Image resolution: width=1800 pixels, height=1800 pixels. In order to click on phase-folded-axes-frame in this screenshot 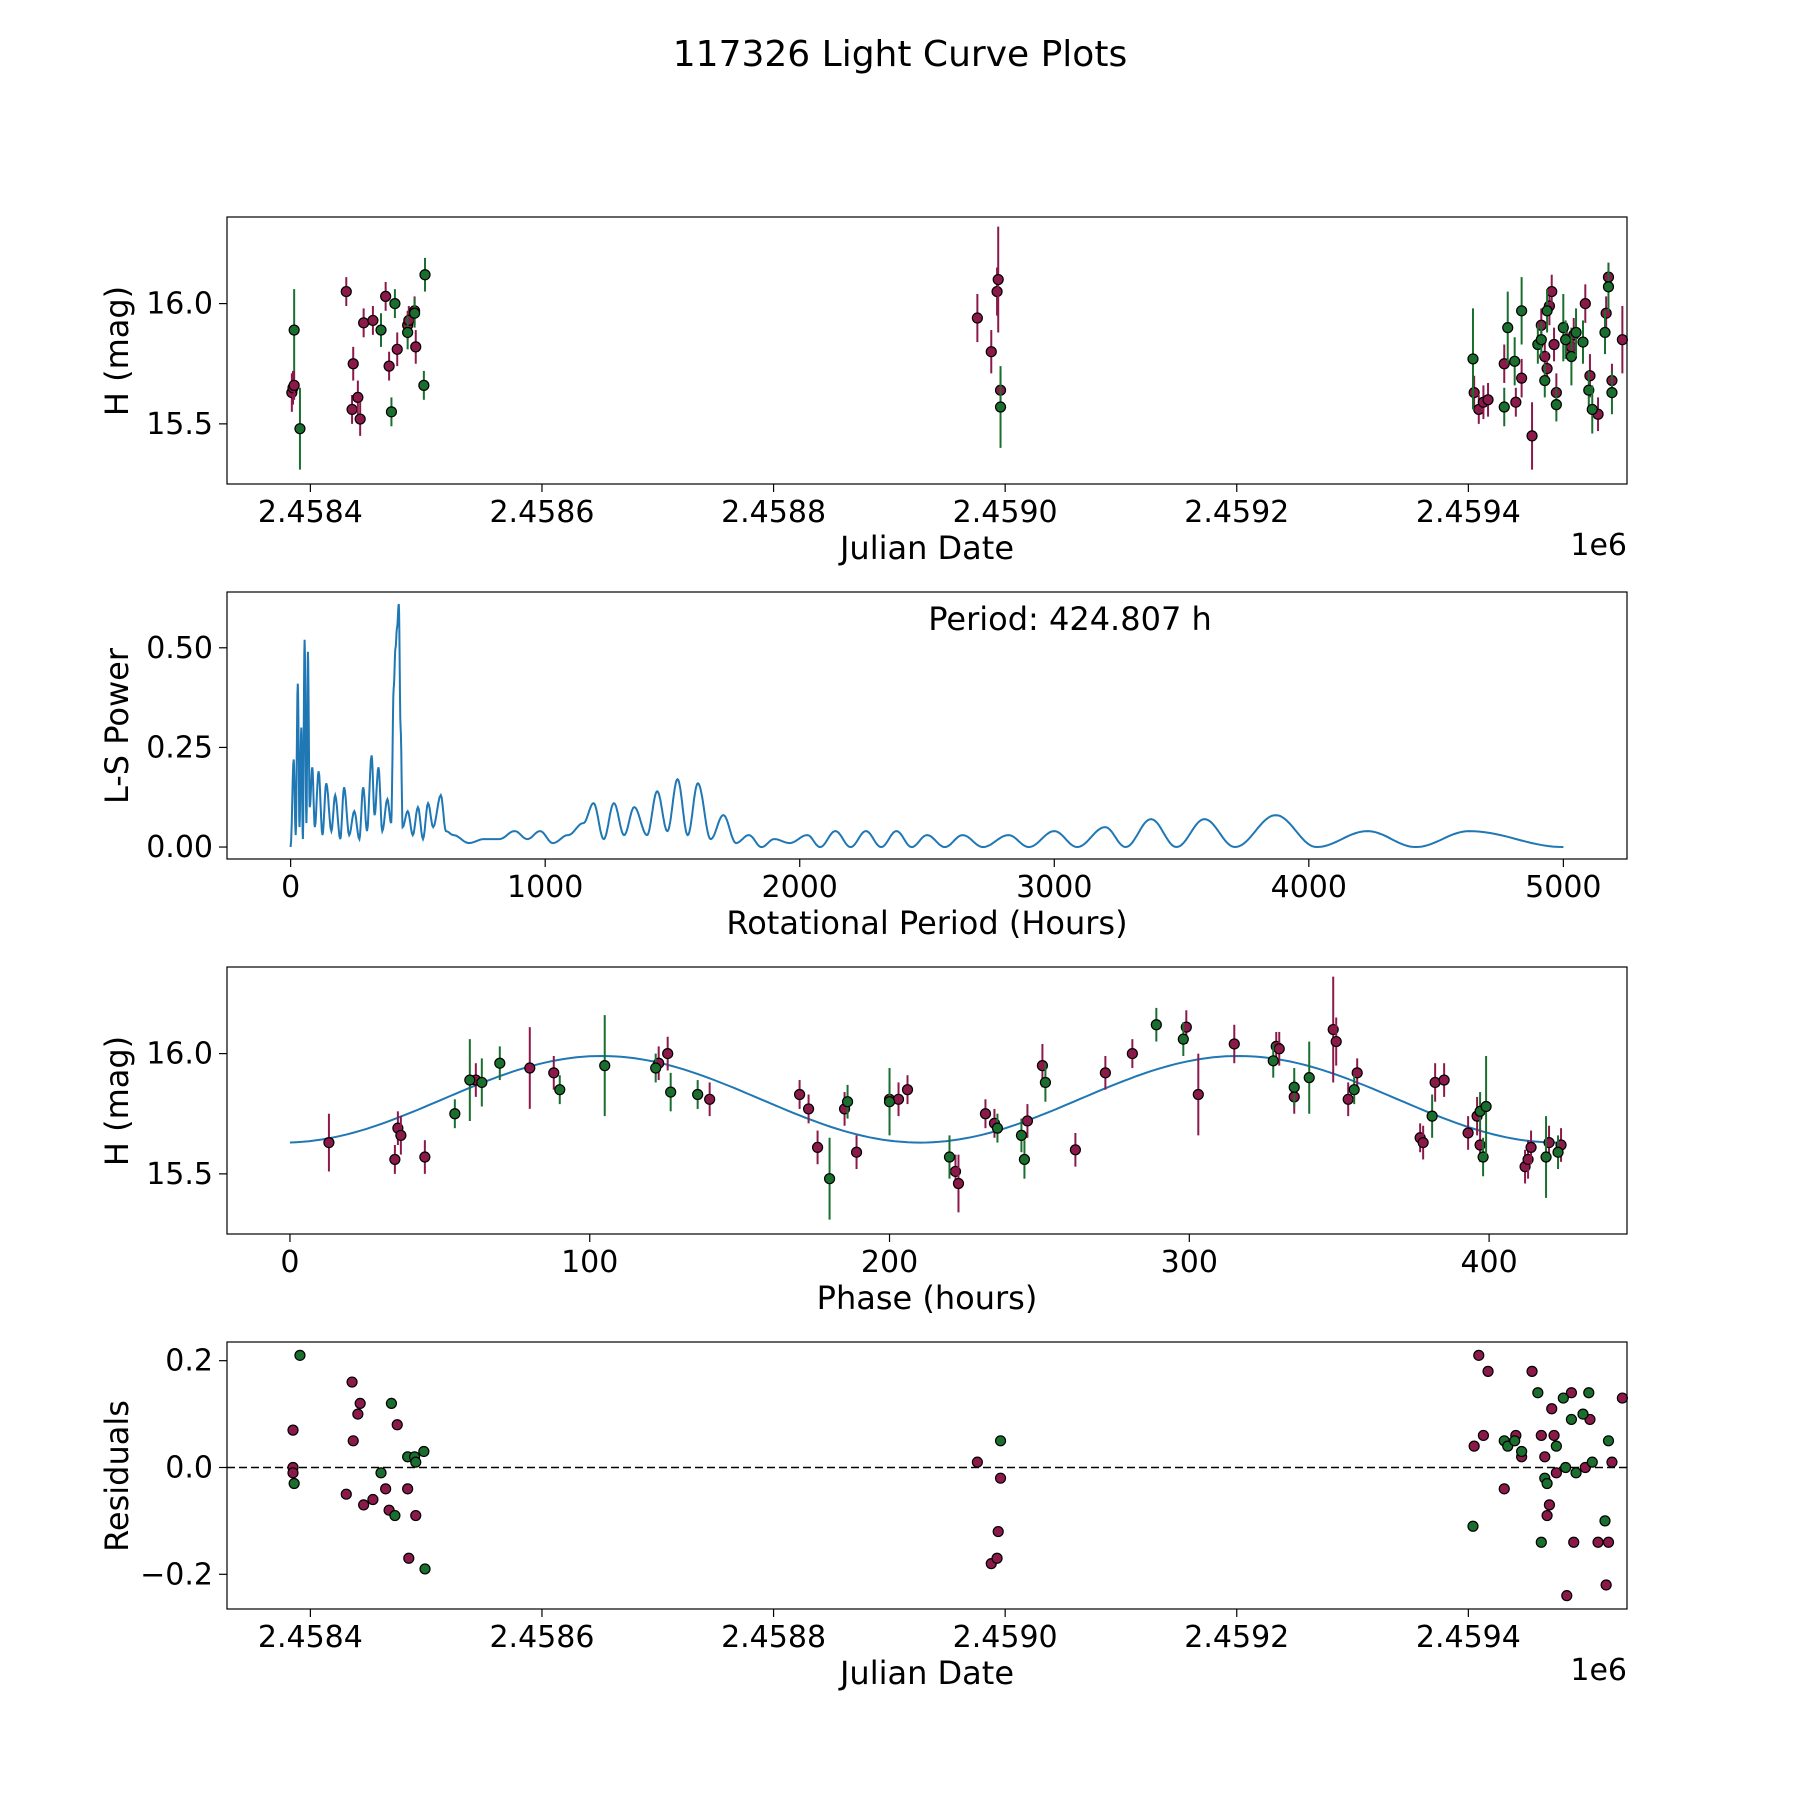, I will do `click(927, 1100)`.